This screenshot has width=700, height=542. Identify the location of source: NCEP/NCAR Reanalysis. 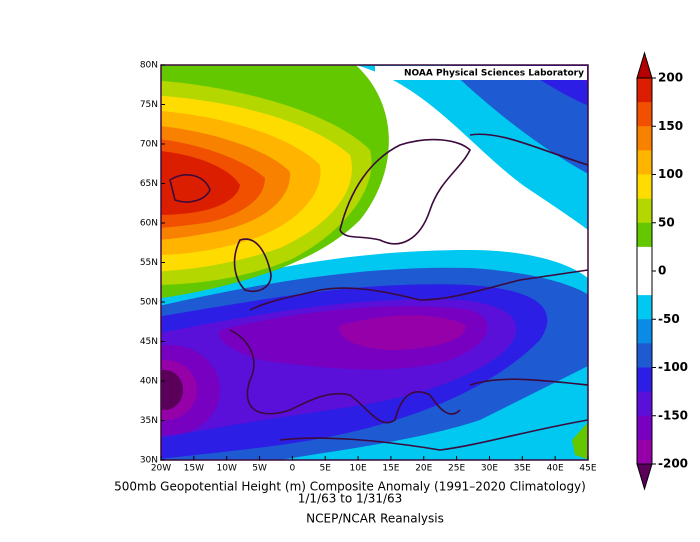
(375, 519).